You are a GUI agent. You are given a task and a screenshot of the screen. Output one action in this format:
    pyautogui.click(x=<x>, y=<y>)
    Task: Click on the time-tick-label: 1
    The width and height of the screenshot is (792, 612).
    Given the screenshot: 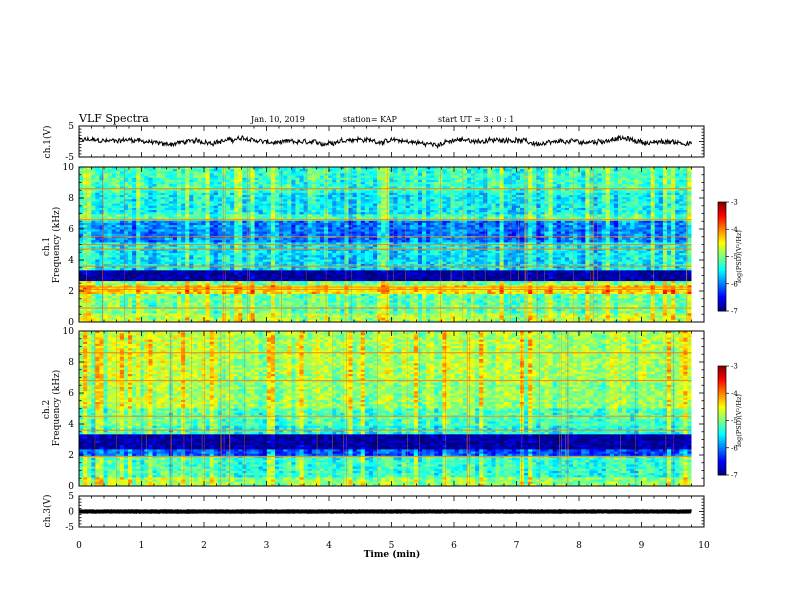 What is the action you would take?
    pyautogui.click(x=142, y=546)
    